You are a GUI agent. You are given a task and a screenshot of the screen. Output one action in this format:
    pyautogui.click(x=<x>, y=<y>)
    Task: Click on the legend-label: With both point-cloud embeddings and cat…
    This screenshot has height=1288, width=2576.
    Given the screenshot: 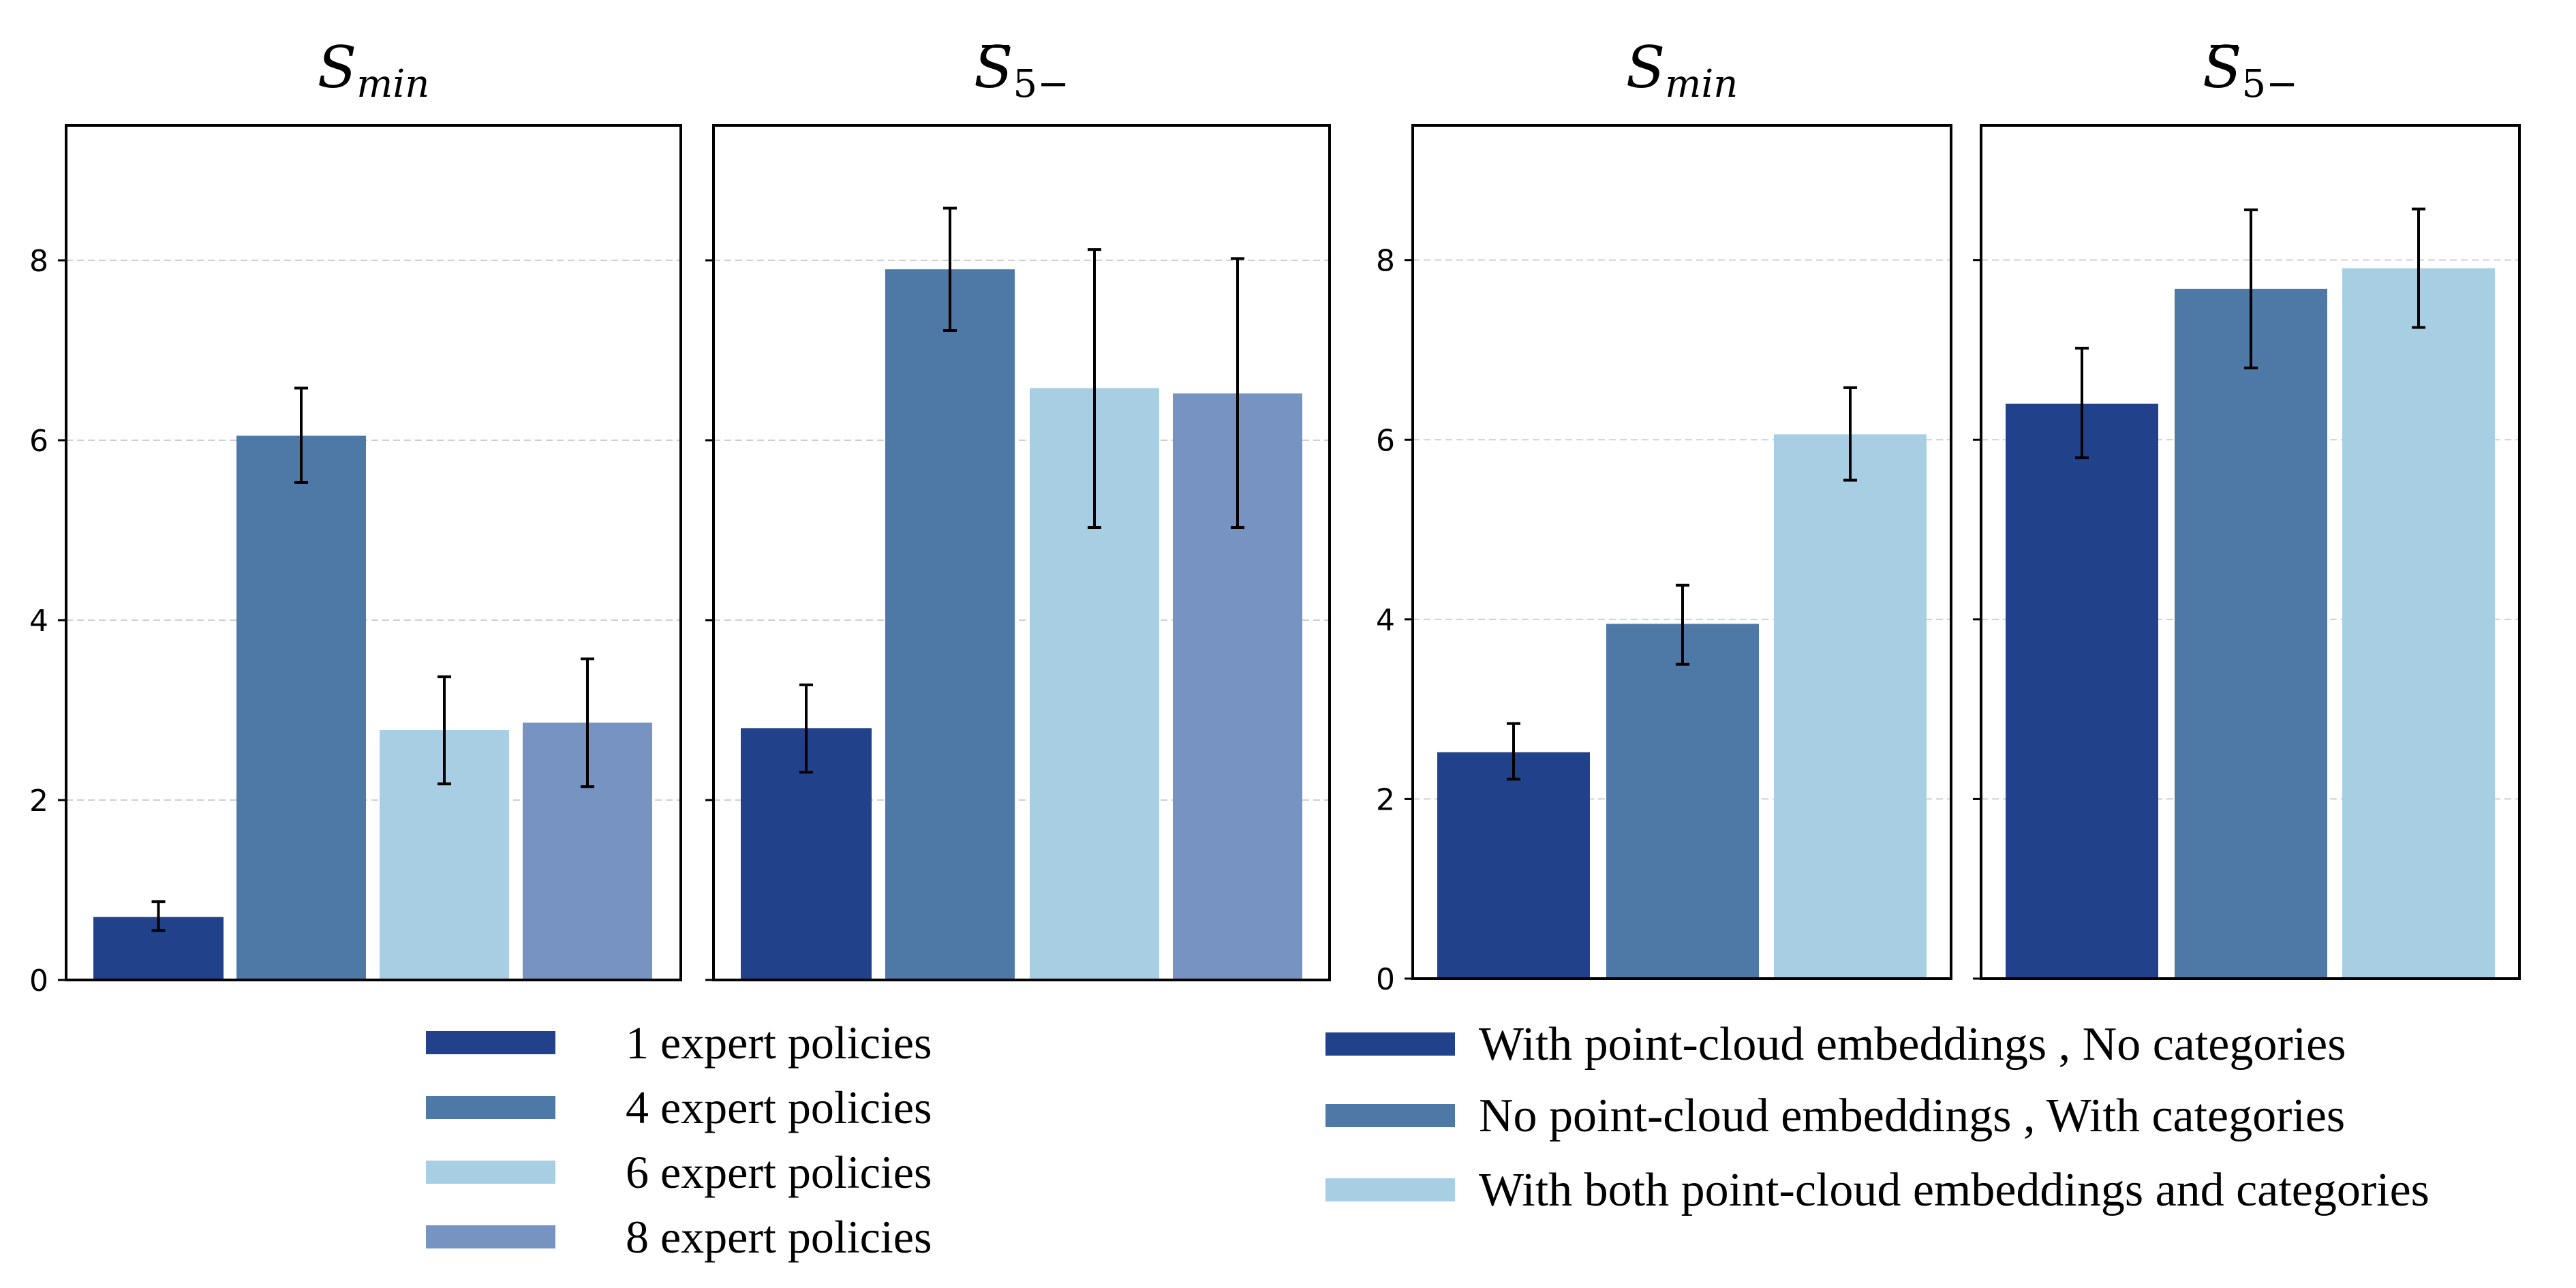 What is the action you would take?
    pyautogui.click(x=1954, y=1190)
    